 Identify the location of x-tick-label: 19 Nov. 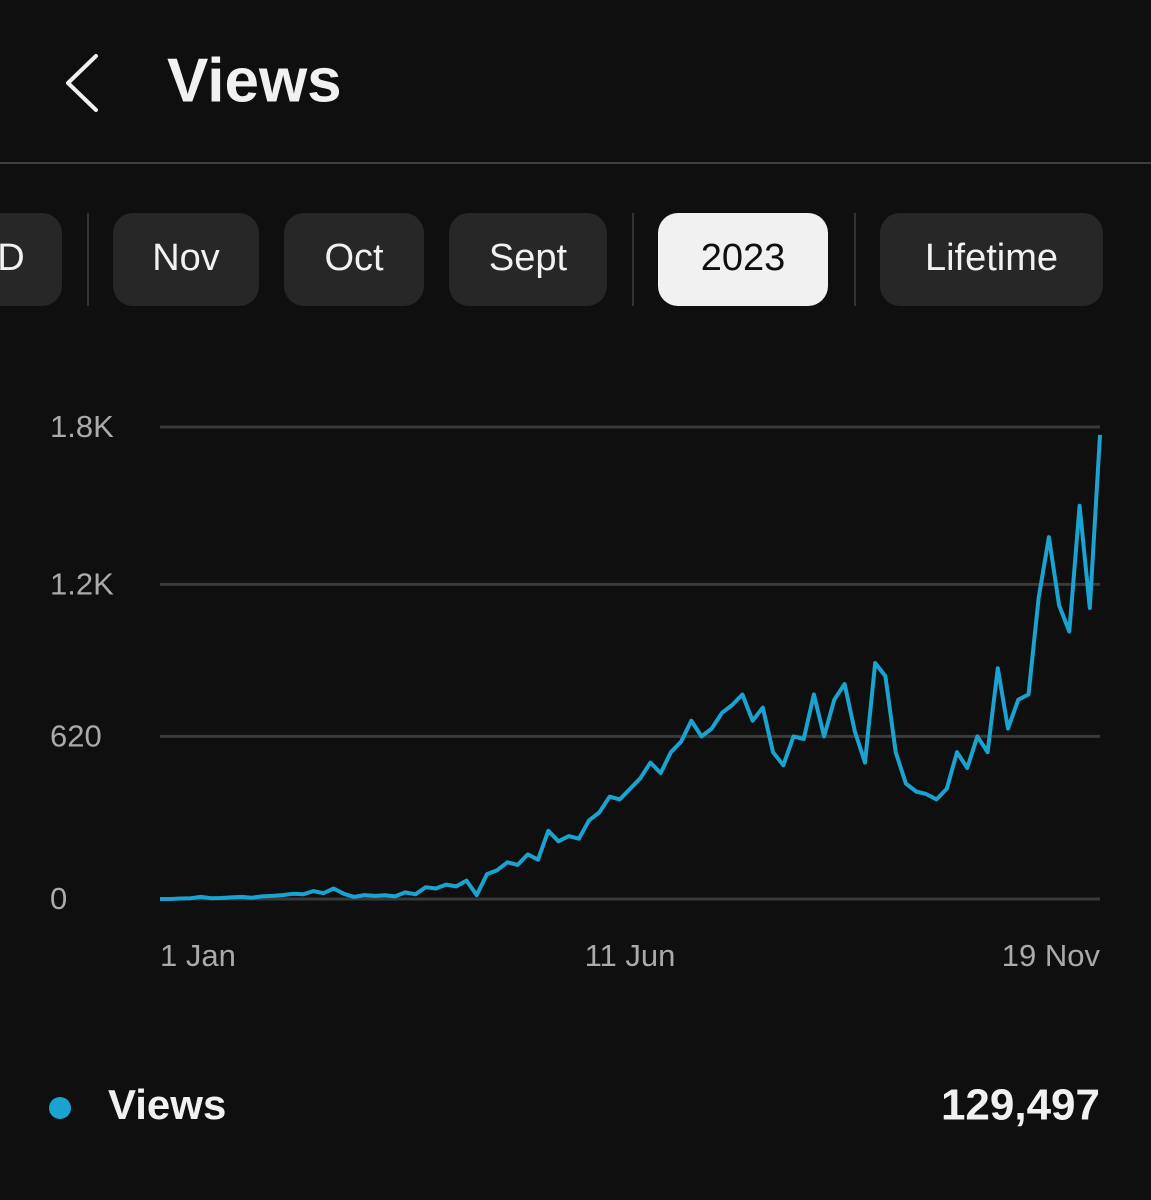
(1051, 955).